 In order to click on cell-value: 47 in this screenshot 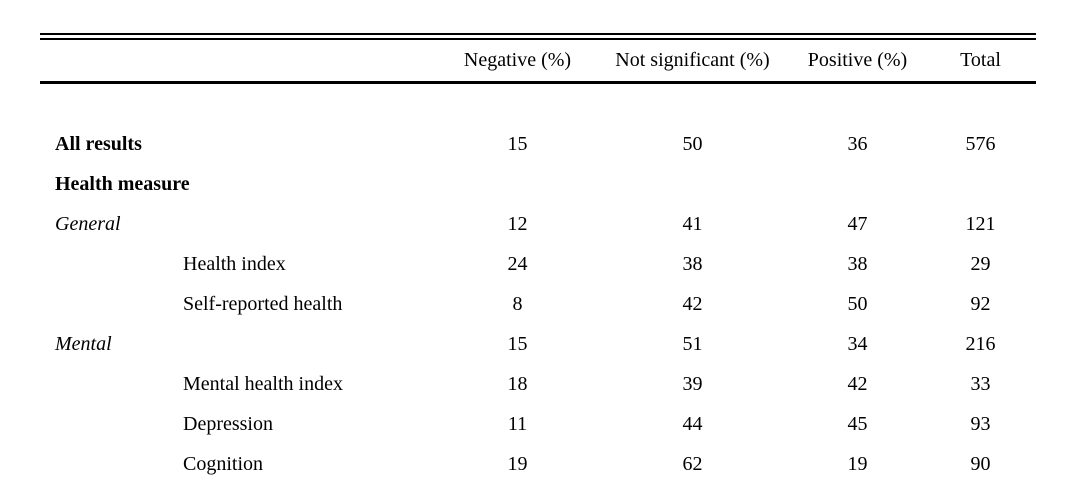, I will do `click(857, 223)`.